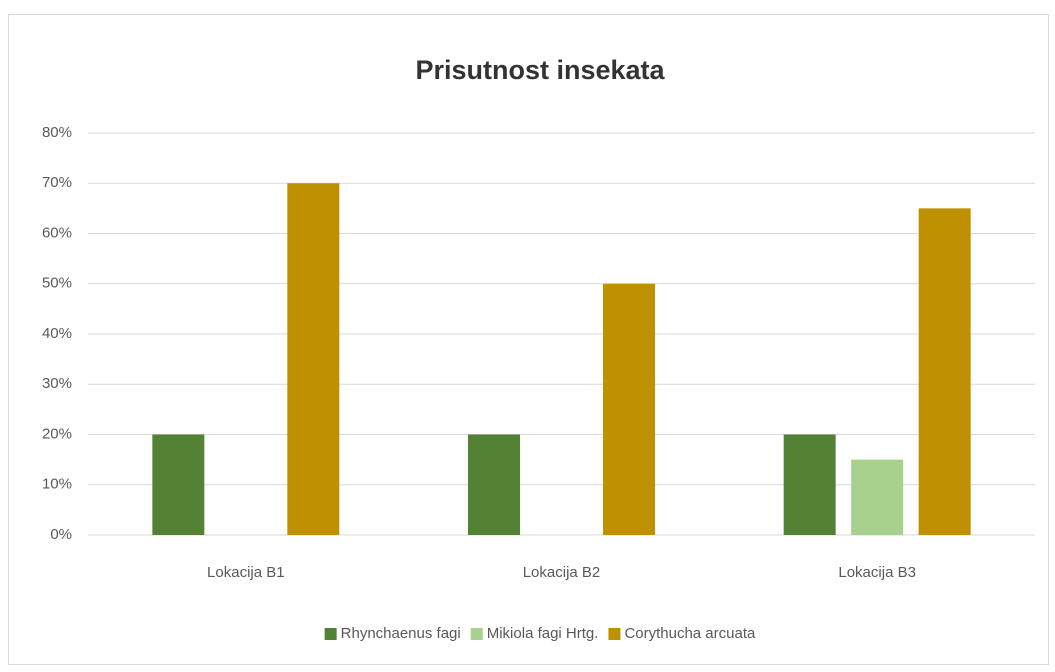 The width and height of the screenshot is (1055, 672). I want to click on y-tick-label: 60%, so click(57, 232).